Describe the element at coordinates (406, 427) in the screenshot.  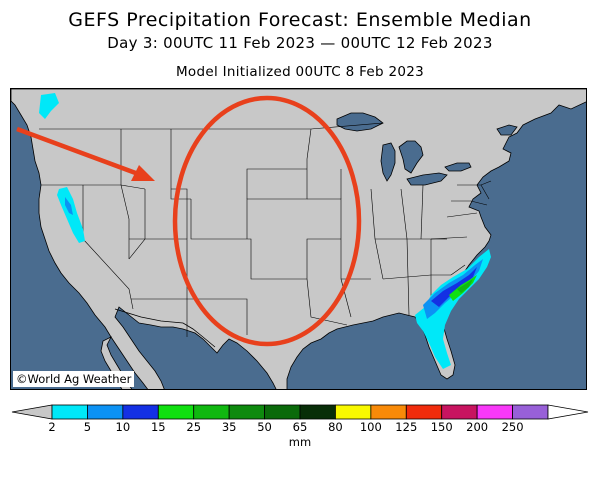
I see `legend-tick-label: 125` at that location.